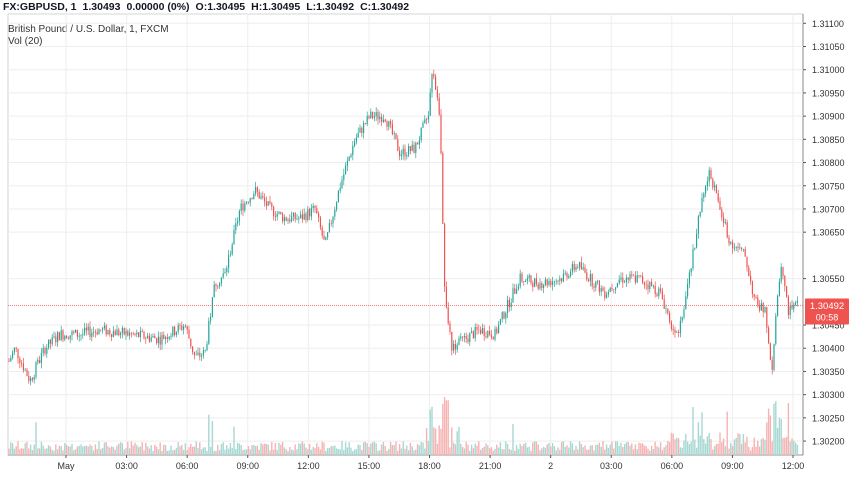 The height and width of the screenshot is (485, 852). What do you see at coordinates (828, 140) in the screenshot?
I see `y-tick-label: 1.30850` at bounding box center [828, 140].